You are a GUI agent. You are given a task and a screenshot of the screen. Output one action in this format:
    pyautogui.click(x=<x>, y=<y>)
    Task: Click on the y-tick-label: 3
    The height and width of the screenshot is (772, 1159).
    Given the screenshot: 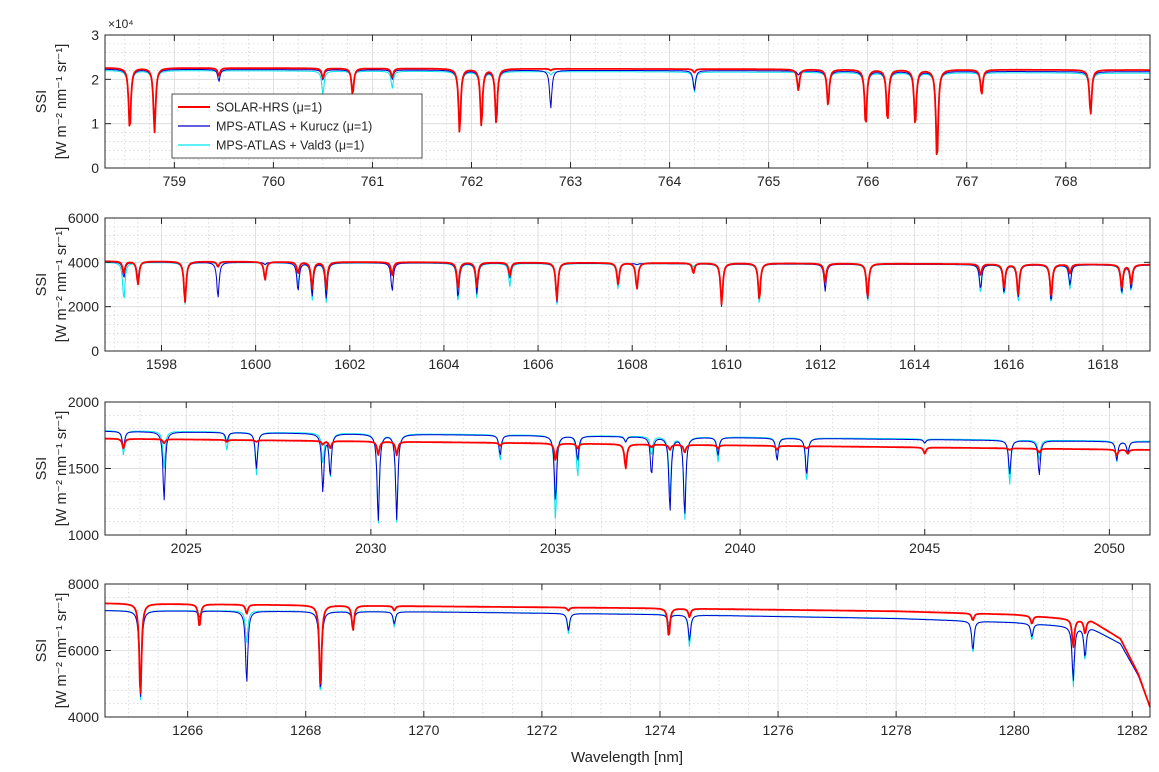 What is the action you would take?
    pyautogui.click(x=95, y=35)
    